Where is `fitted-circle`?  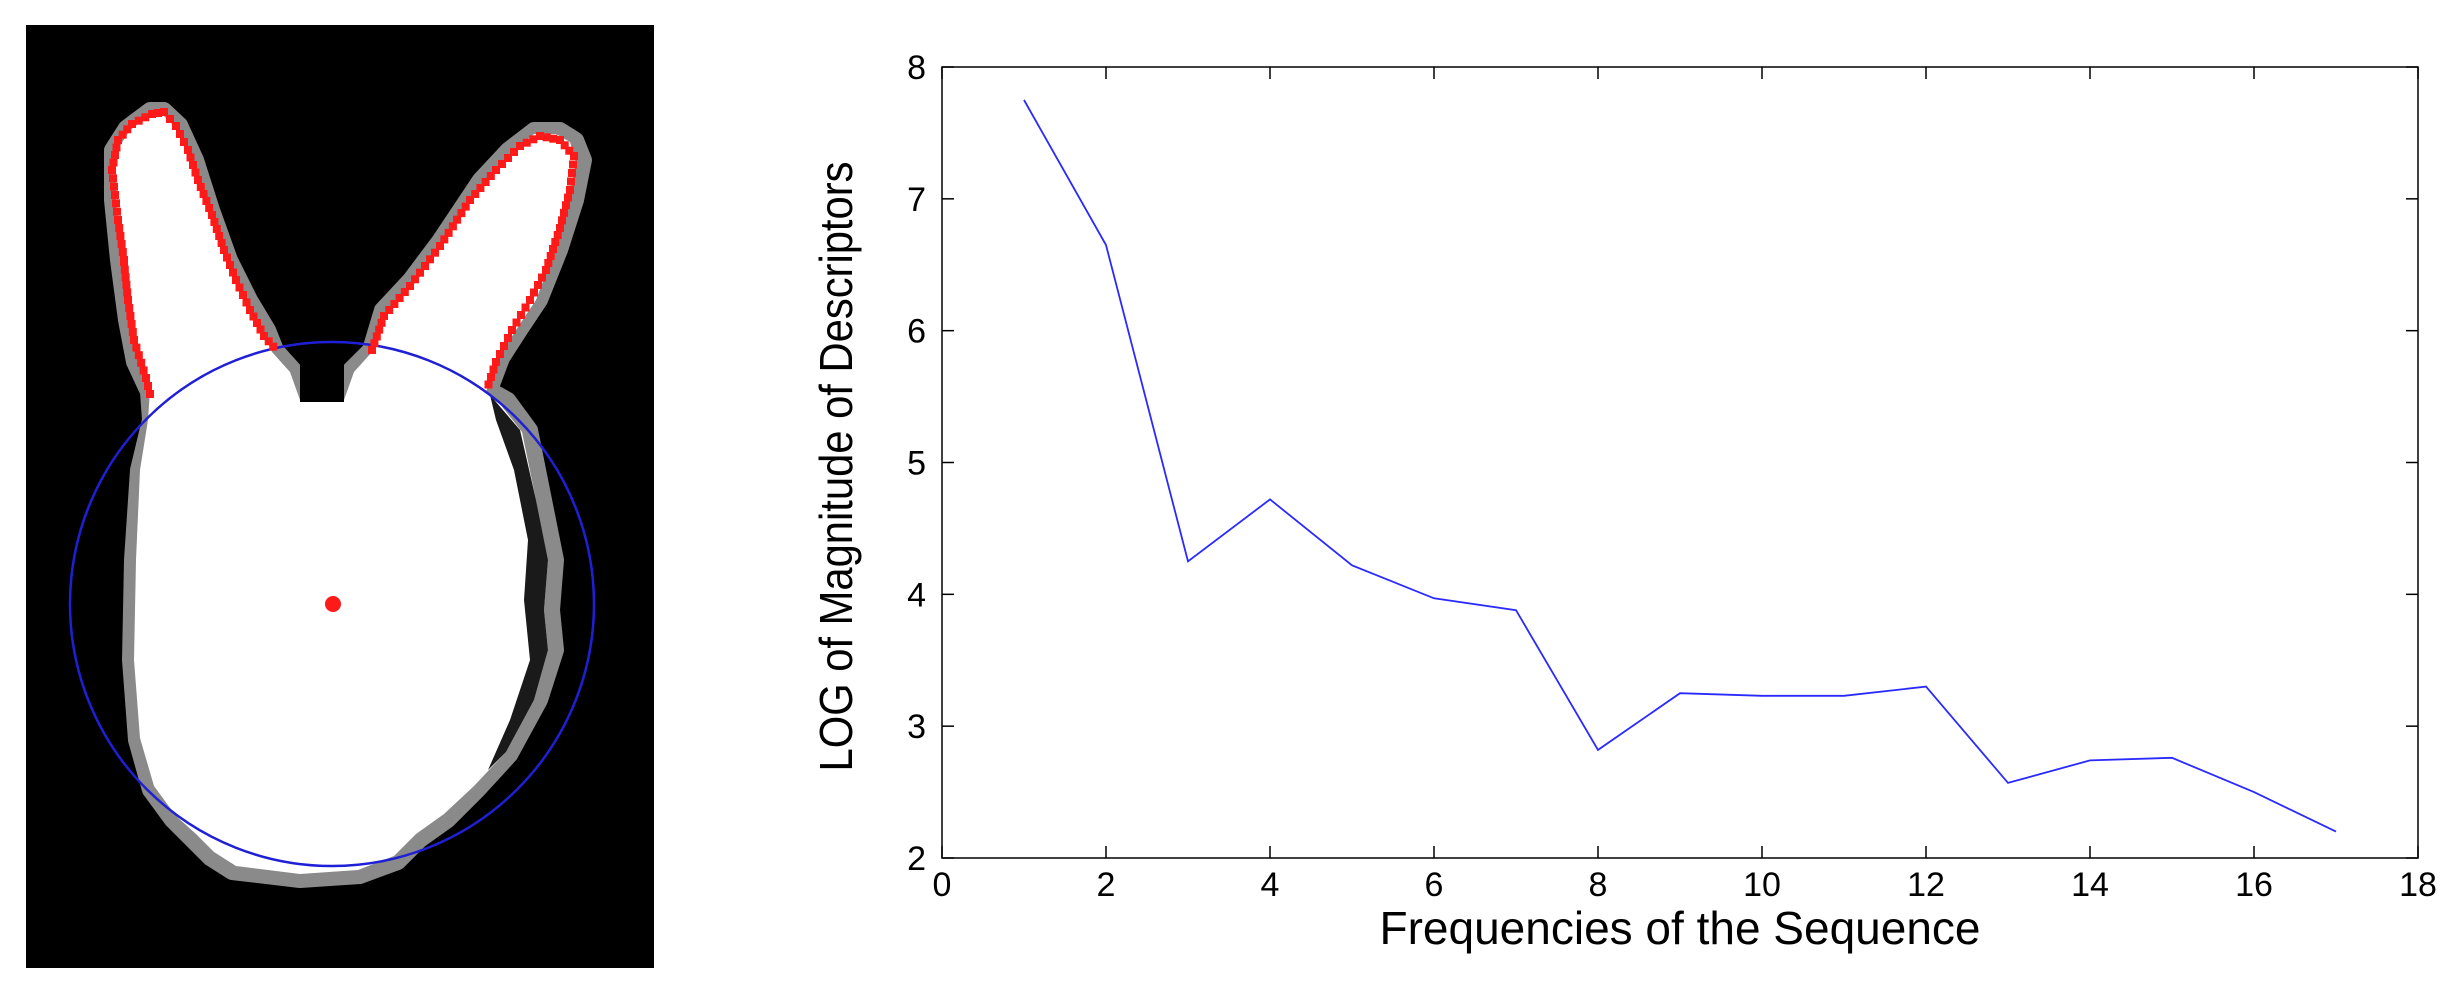 fitted-circle is located at coordinates (332, 604).